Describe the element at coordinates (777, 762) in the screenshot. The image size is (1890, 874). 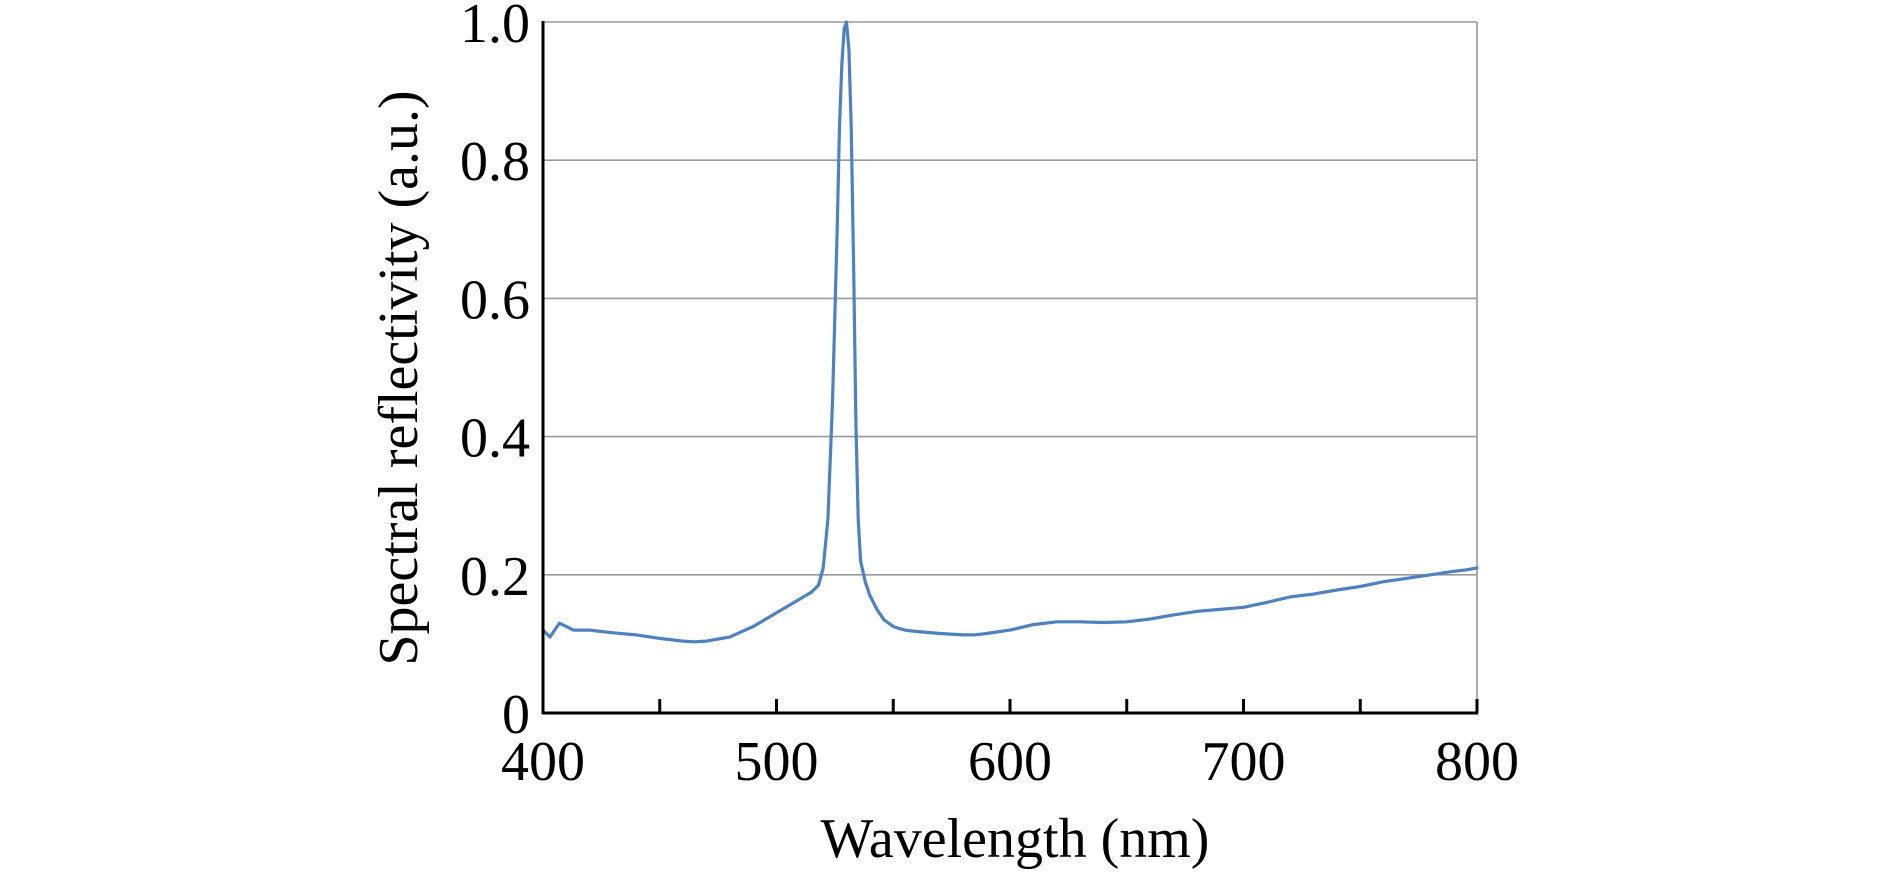
I see `x-tick-label: 500` at that location.